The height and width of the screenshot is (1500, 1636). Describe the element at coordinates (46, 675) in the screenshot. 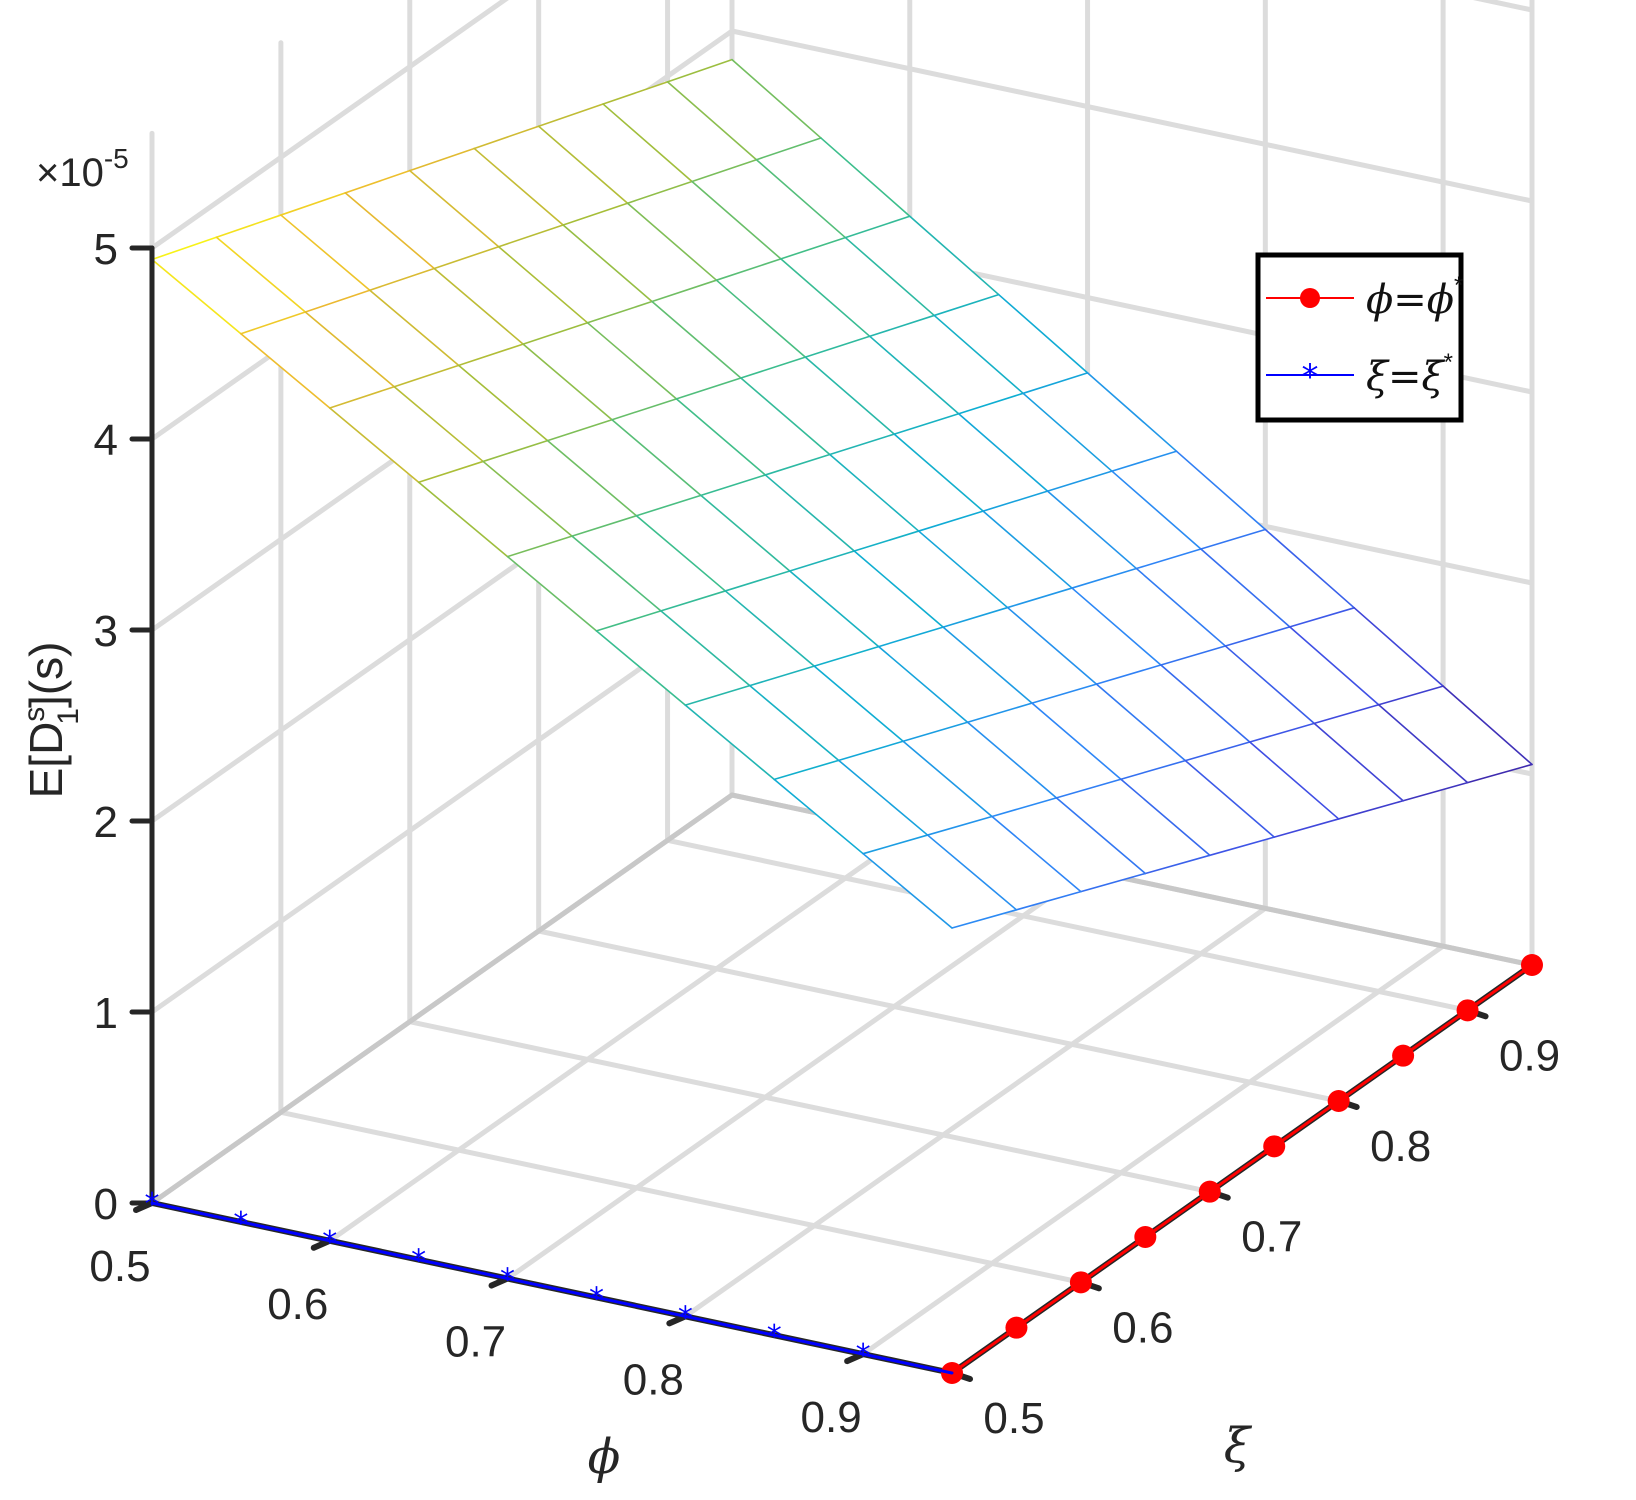

I see `z-label-suffix: ](s)` at that location.